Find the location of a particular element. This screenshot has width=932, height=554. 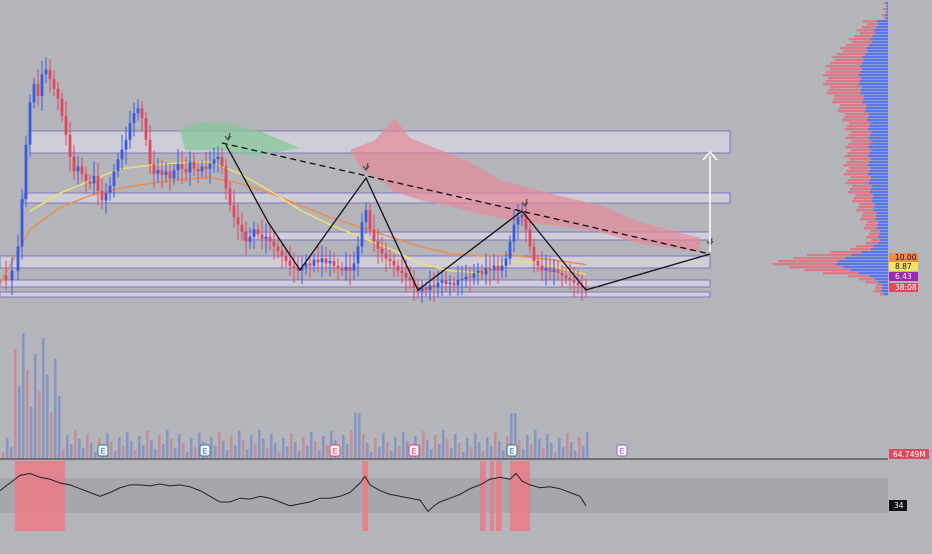

indicator-label-bg is located at coordinates (898, 505).